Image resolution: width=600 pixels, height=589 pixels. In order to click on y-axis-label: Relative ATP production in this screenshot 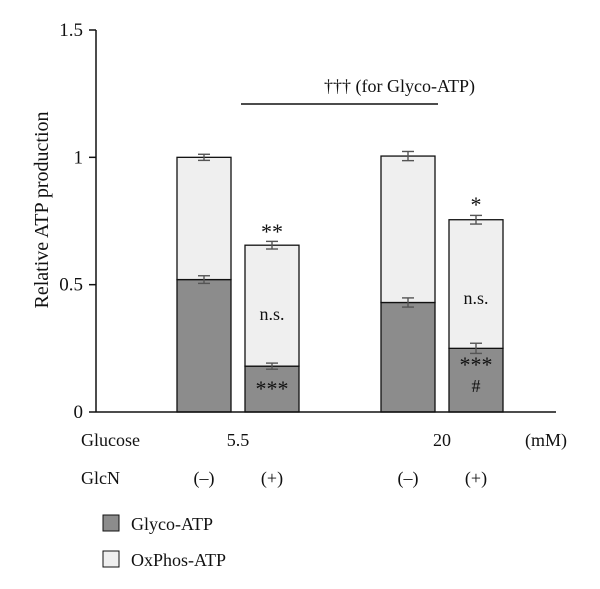, I will do `click(42, 209)`.